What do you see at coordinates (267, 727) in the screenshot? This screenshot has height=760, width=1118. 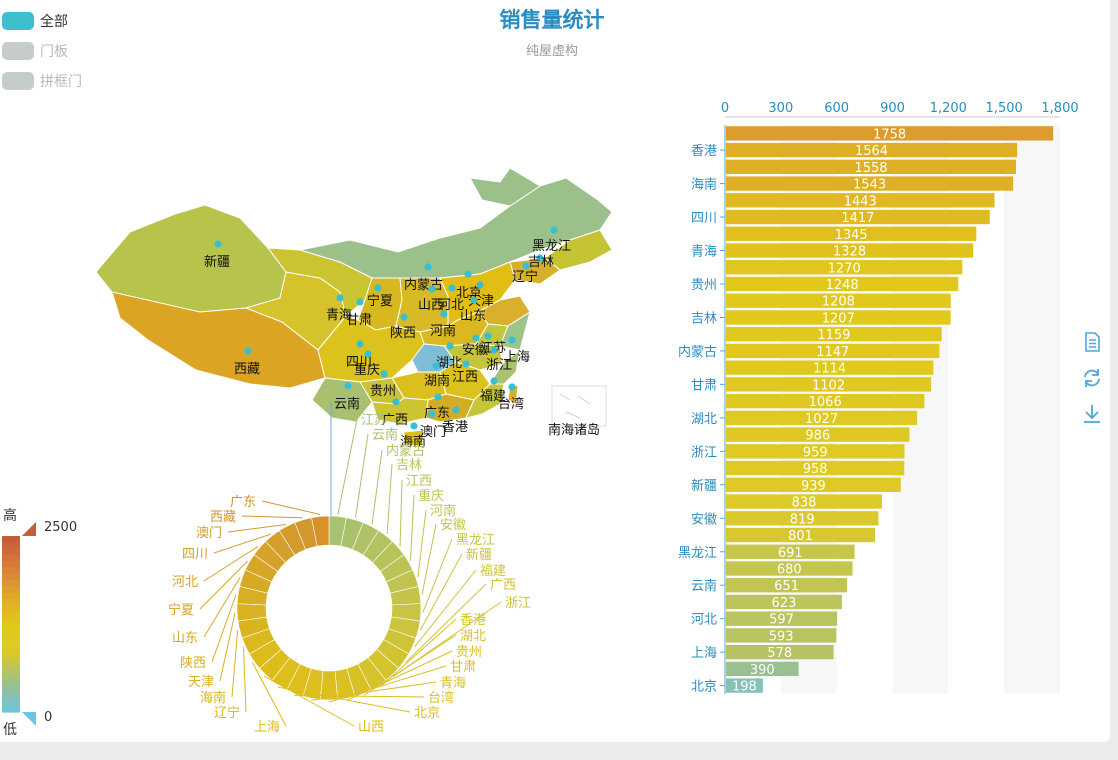 I see `donut-label: 上海` at bounding box center [267, 727].